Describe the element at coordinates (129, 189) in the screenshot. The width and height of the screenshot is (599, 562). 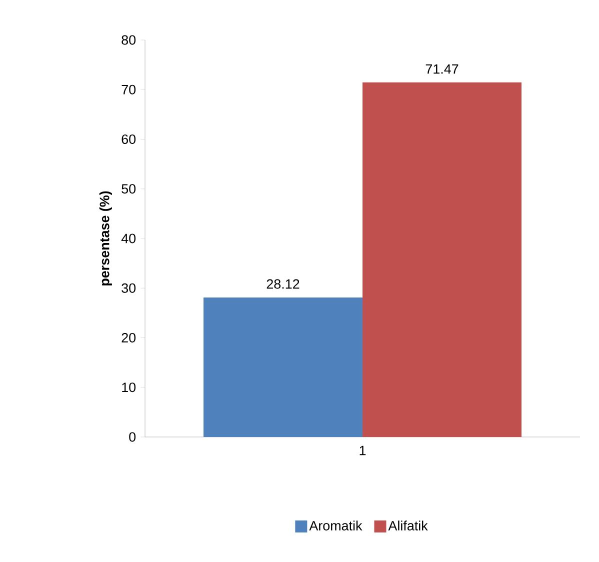
I see `y-tick-label: 50` at that location.